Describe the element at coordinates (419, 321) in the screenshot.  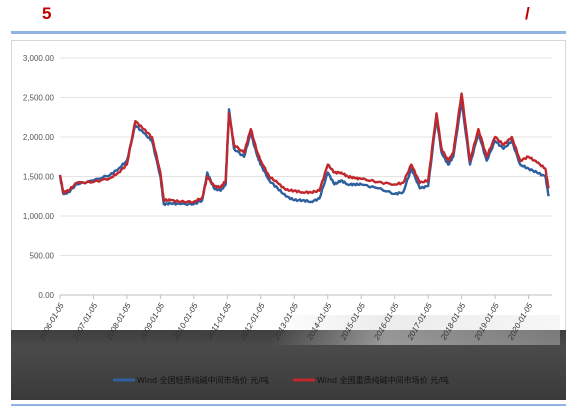
I see `x-tick-label: 2017-01-05` at that location.